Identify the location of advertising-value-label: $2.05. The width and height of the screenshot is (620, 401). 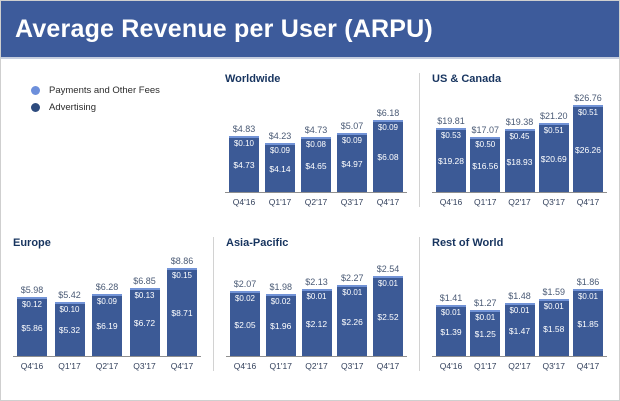
(245, 324).